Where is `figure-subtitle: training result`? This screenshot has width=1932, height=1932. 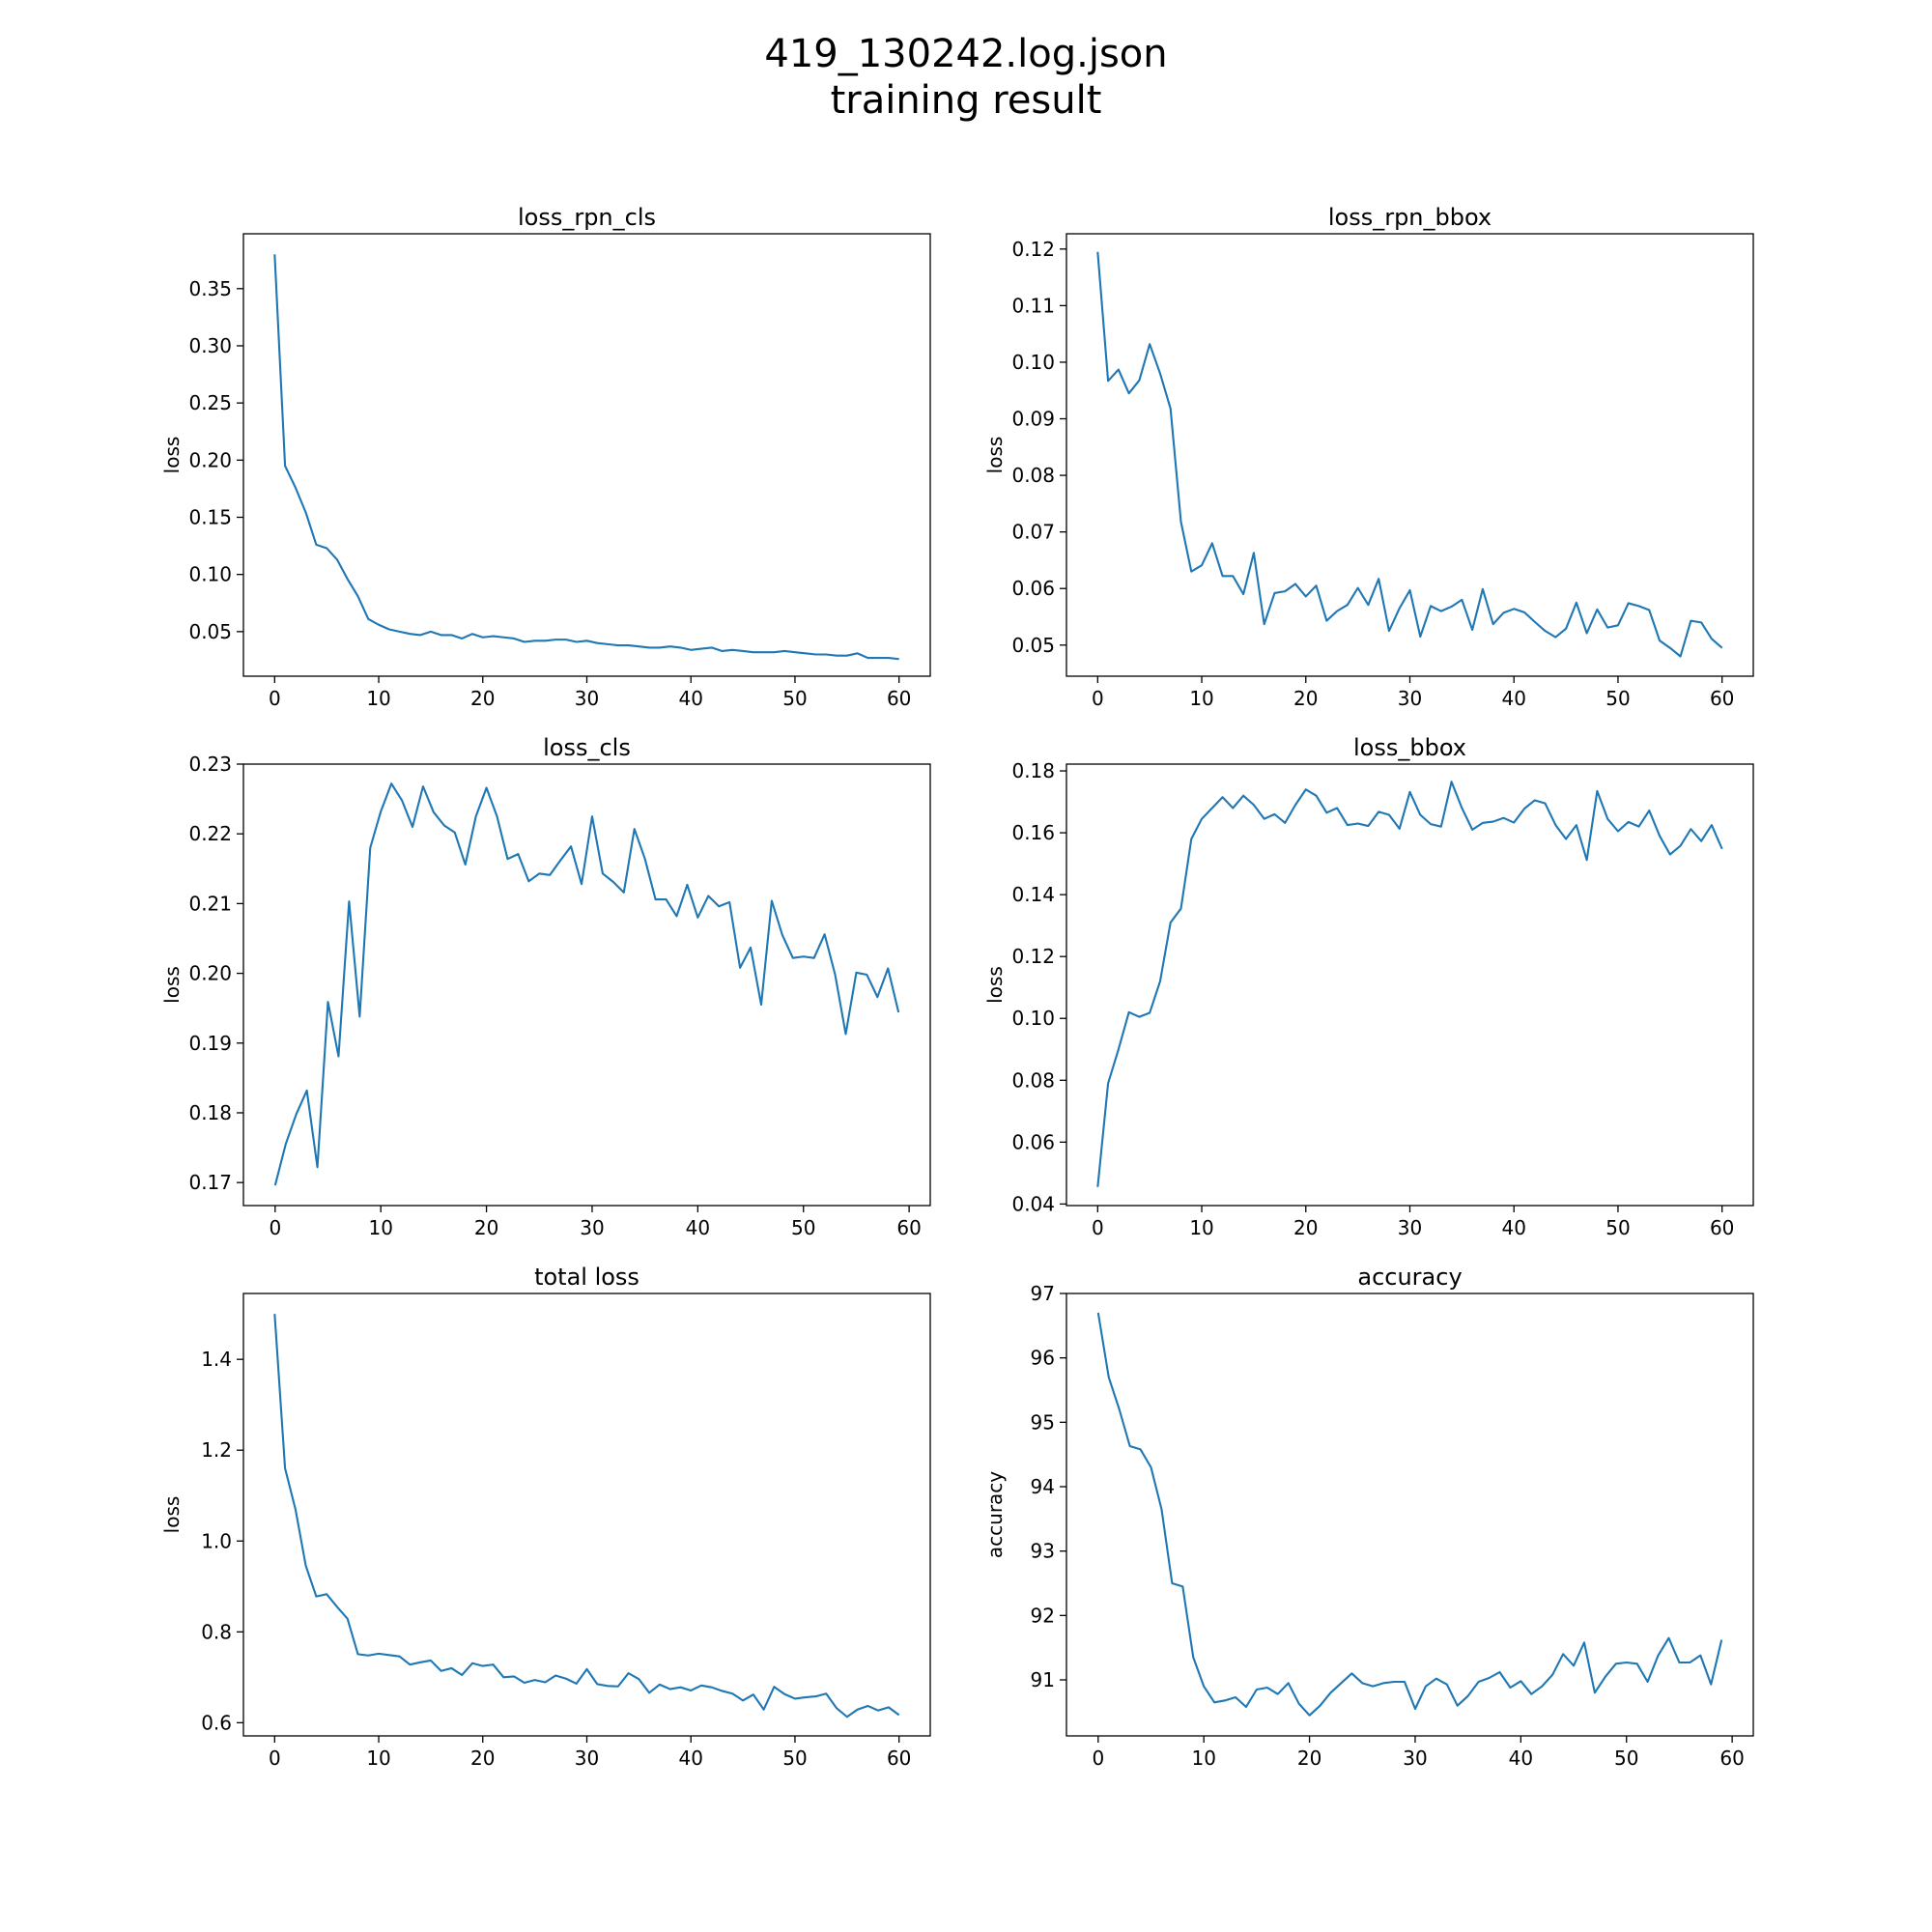 figure-subtitle: training result is located at coordinates (966, 100).